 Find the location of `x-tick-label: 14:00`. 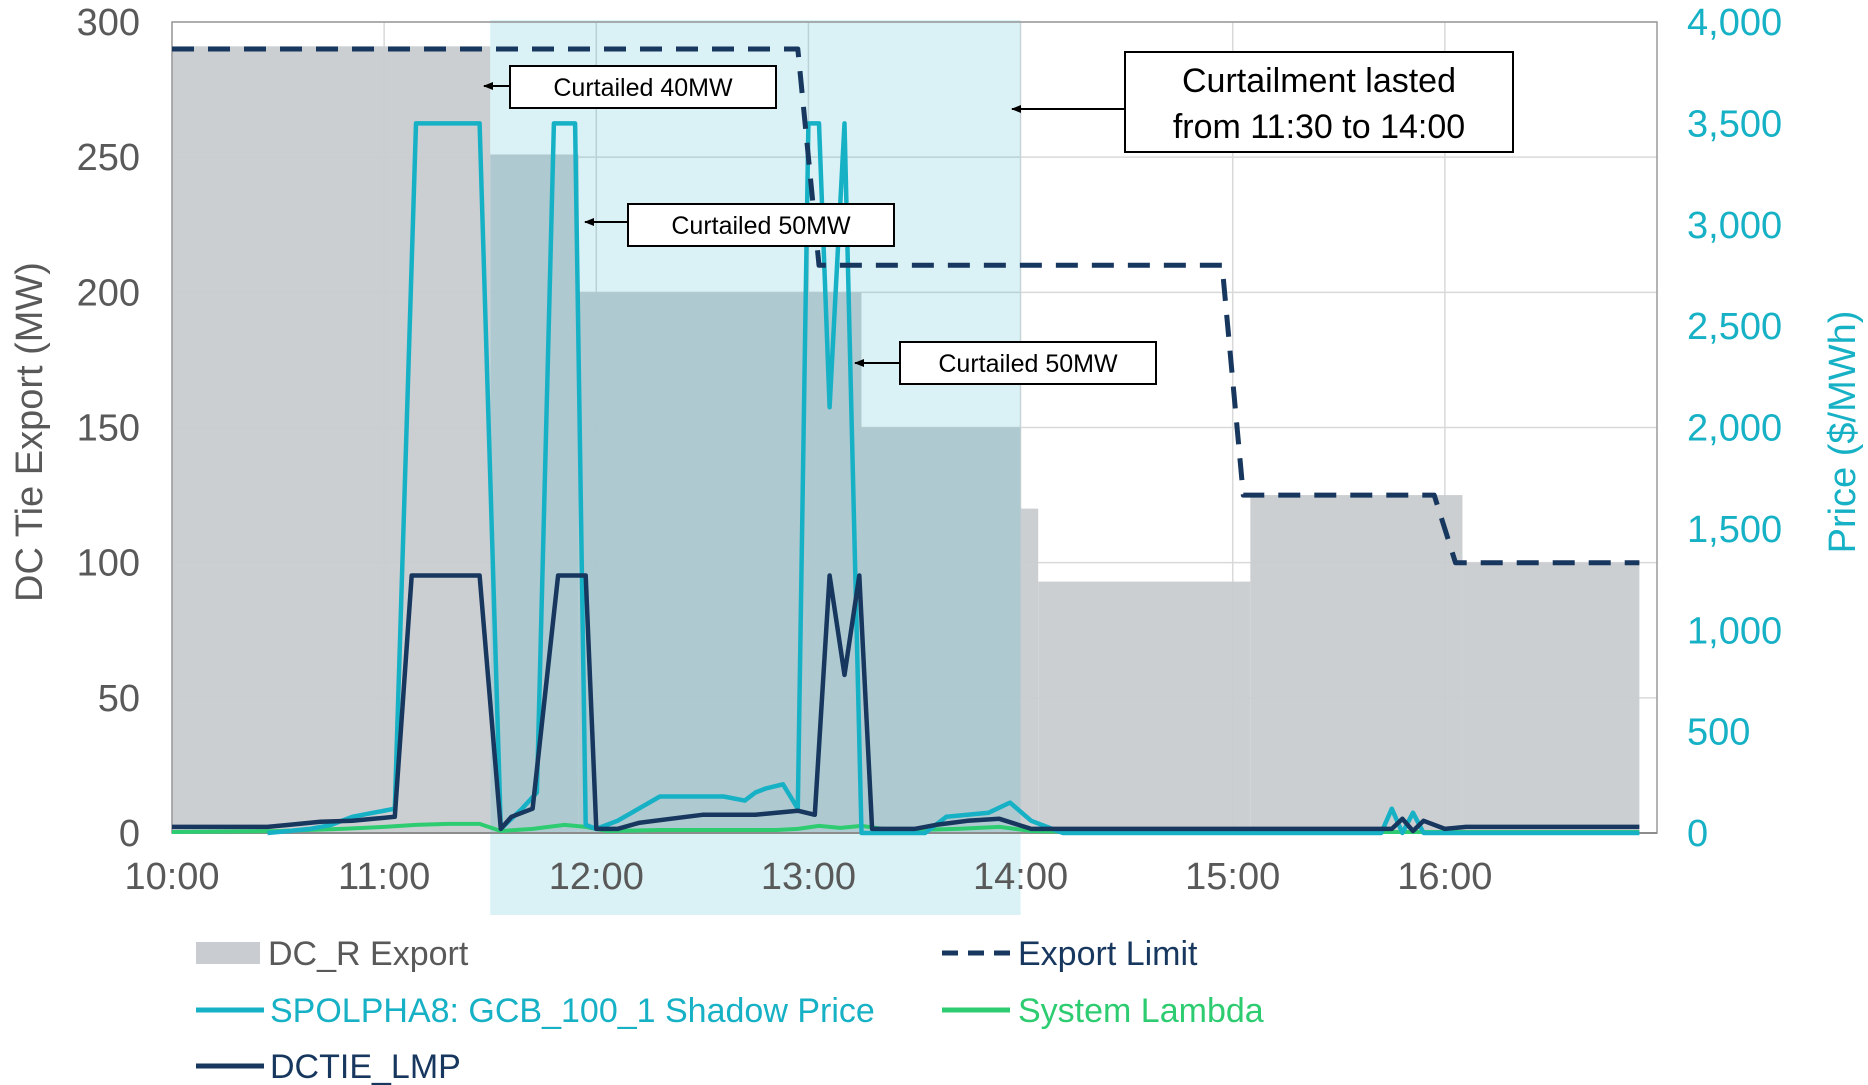

x-tick-label: 14:00 is located at coordinates (1020, 877).